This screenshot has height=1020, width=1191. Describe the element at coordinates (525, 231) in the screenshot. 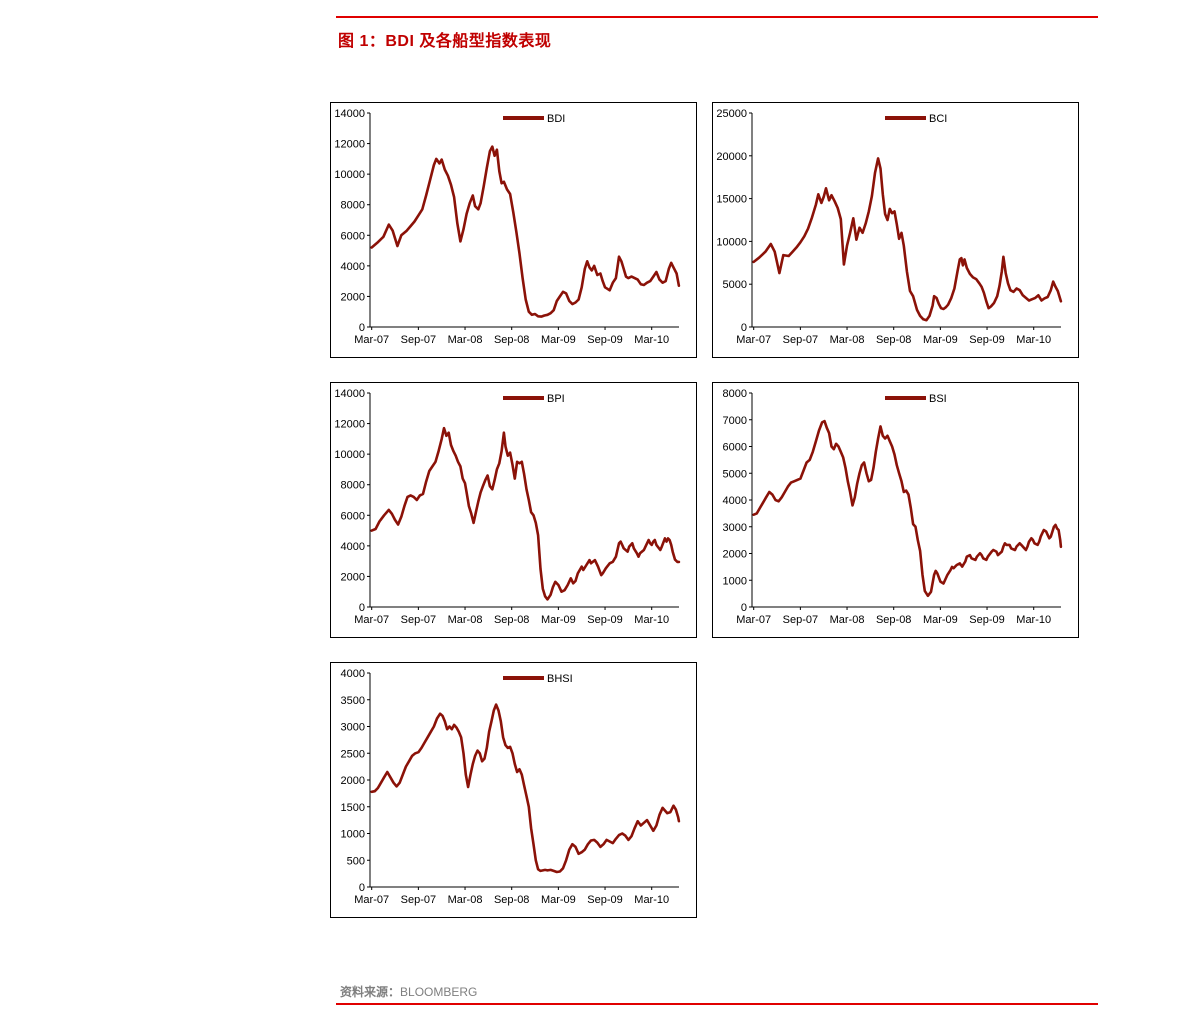

I see `series-line-bdi` at that location.